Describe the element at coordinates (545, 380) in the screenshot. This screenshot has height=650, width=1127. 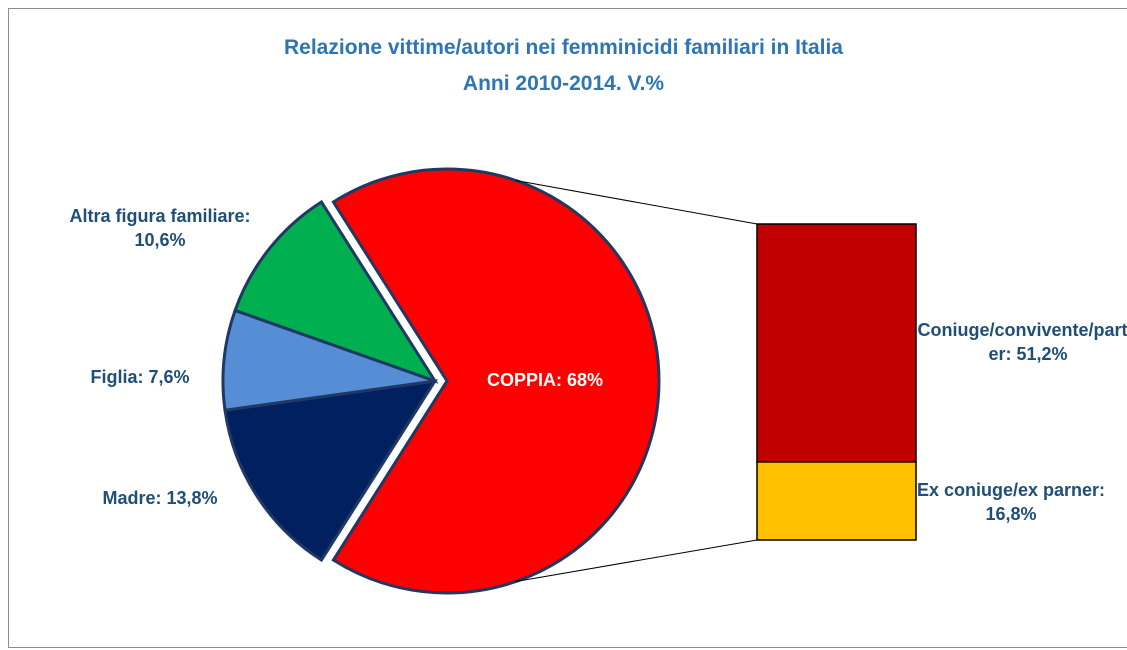
I see `data-label: COPPIA: 68%` at that location.